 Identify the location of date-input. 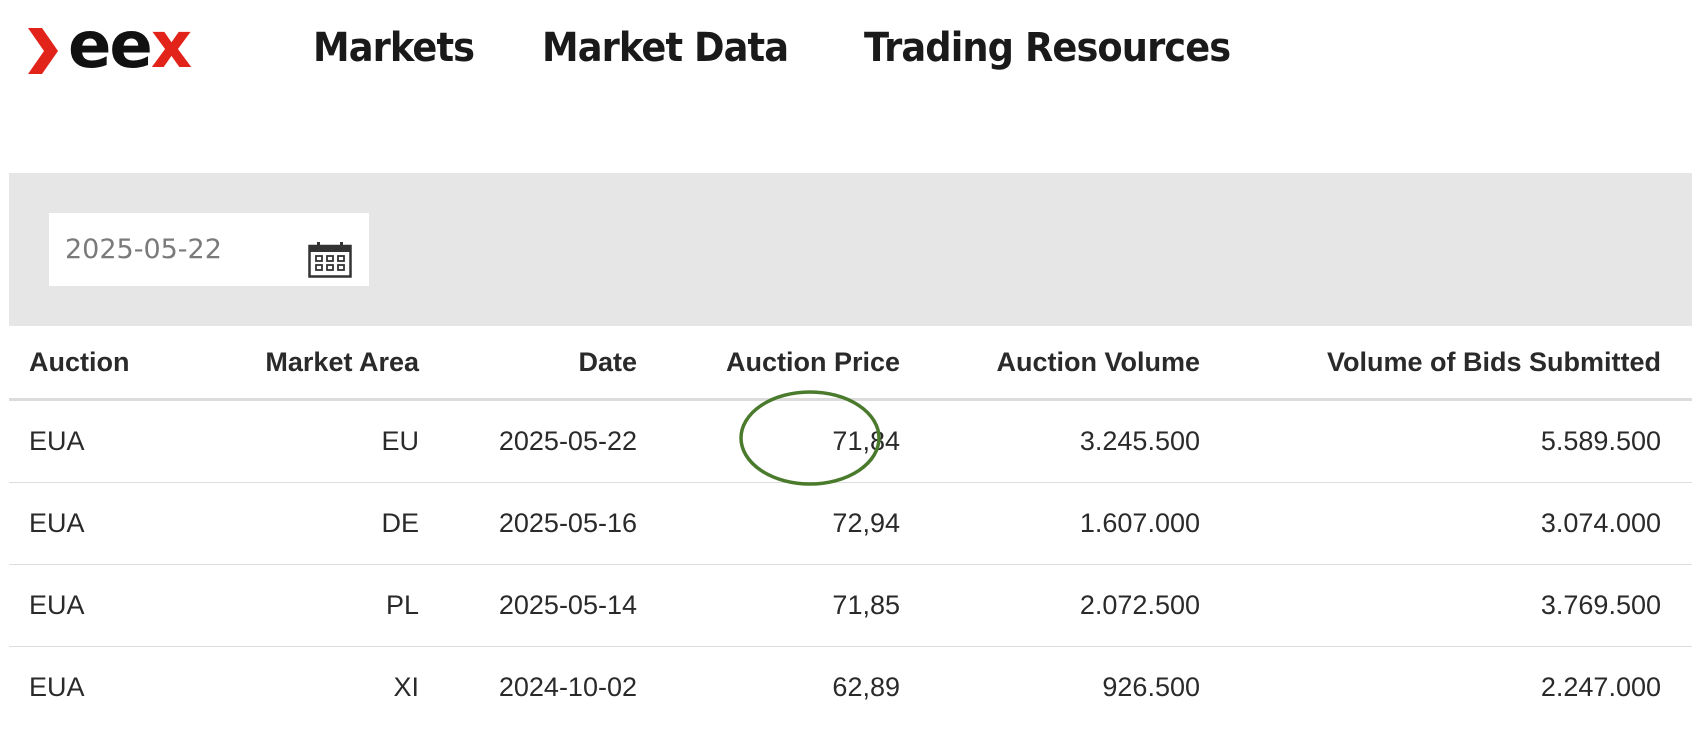
(175, 249).